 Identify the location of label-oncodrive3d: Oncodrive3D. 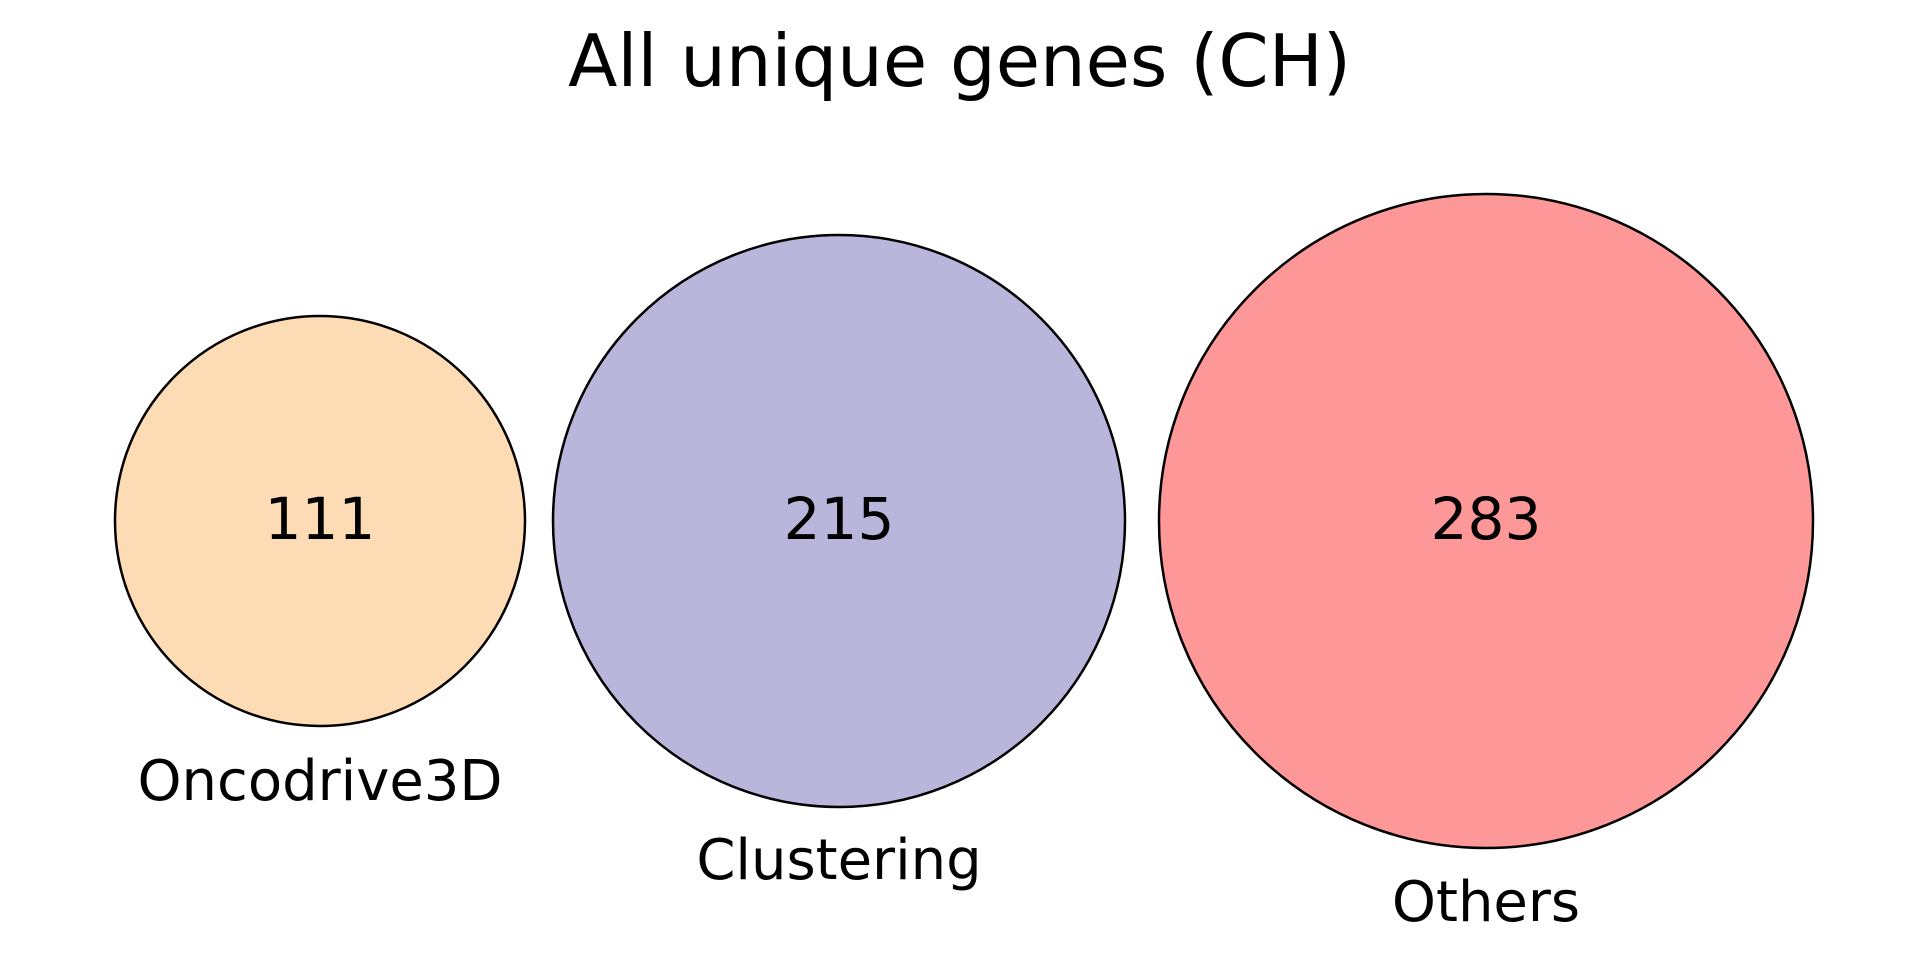
(319, 781).